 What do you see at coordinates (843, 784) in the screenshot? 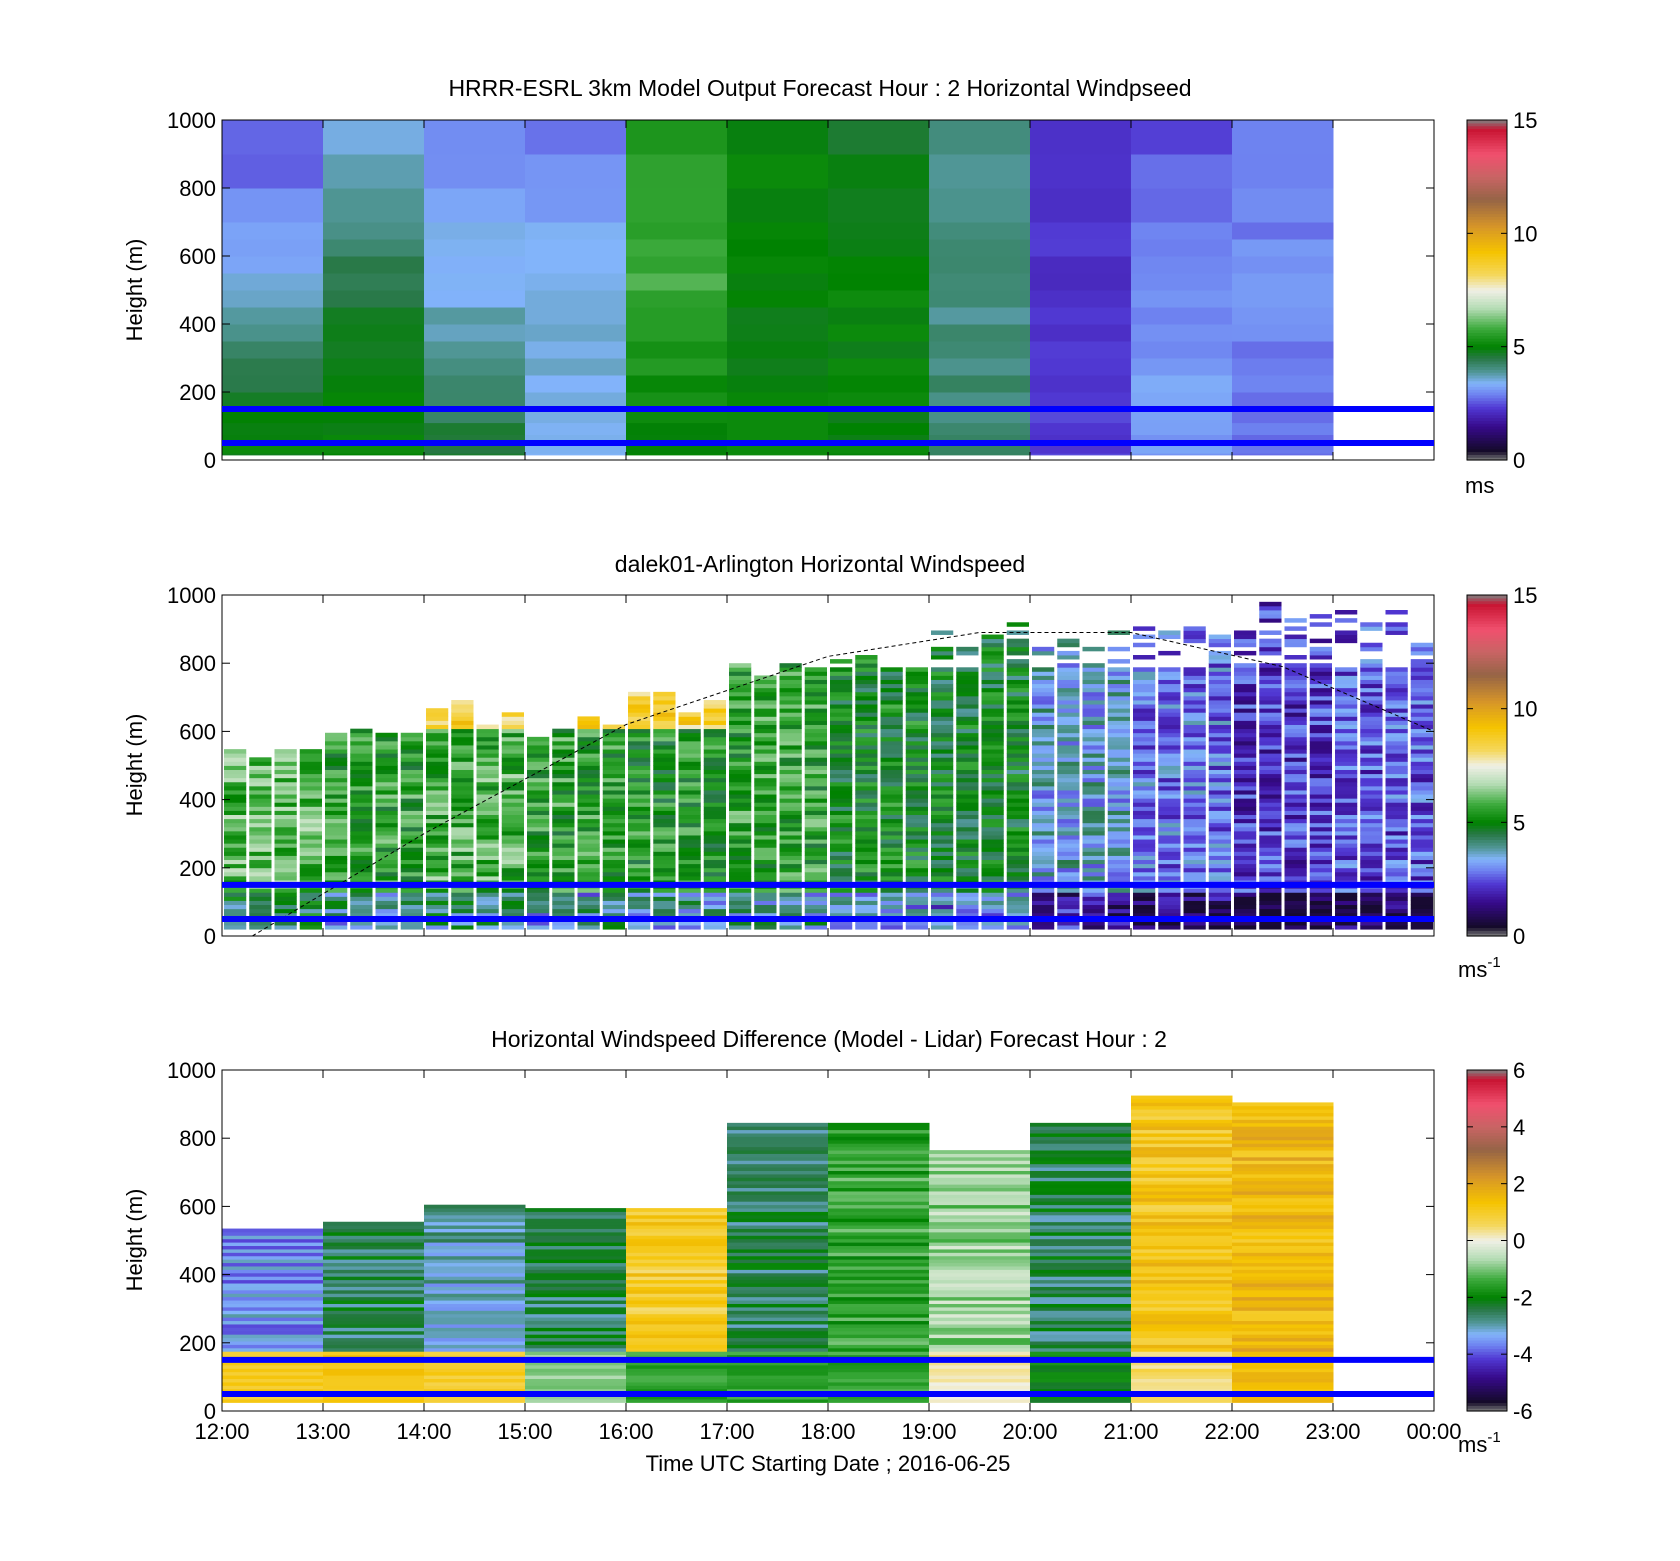
I see `boundary-layer-curve` at bounding box center [843, 784].